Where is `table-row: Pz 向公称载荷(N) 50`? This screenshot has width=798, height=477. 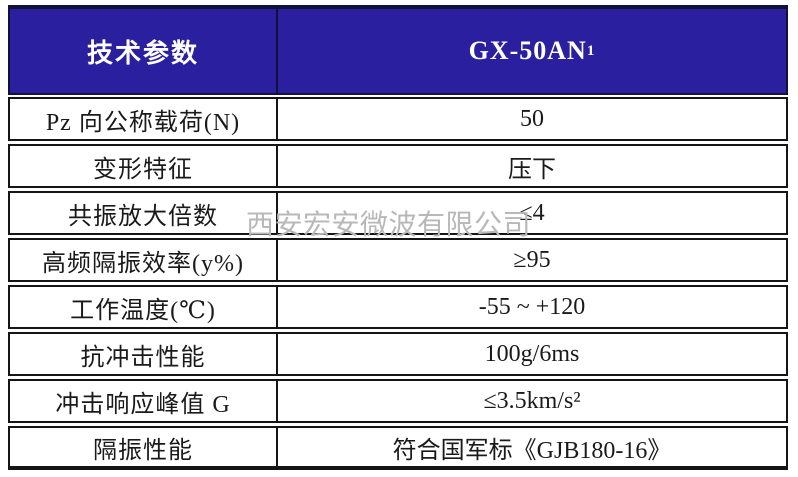
table-row: Pz 向公称载荷(N) 50 is located at coordinates (398, 119).